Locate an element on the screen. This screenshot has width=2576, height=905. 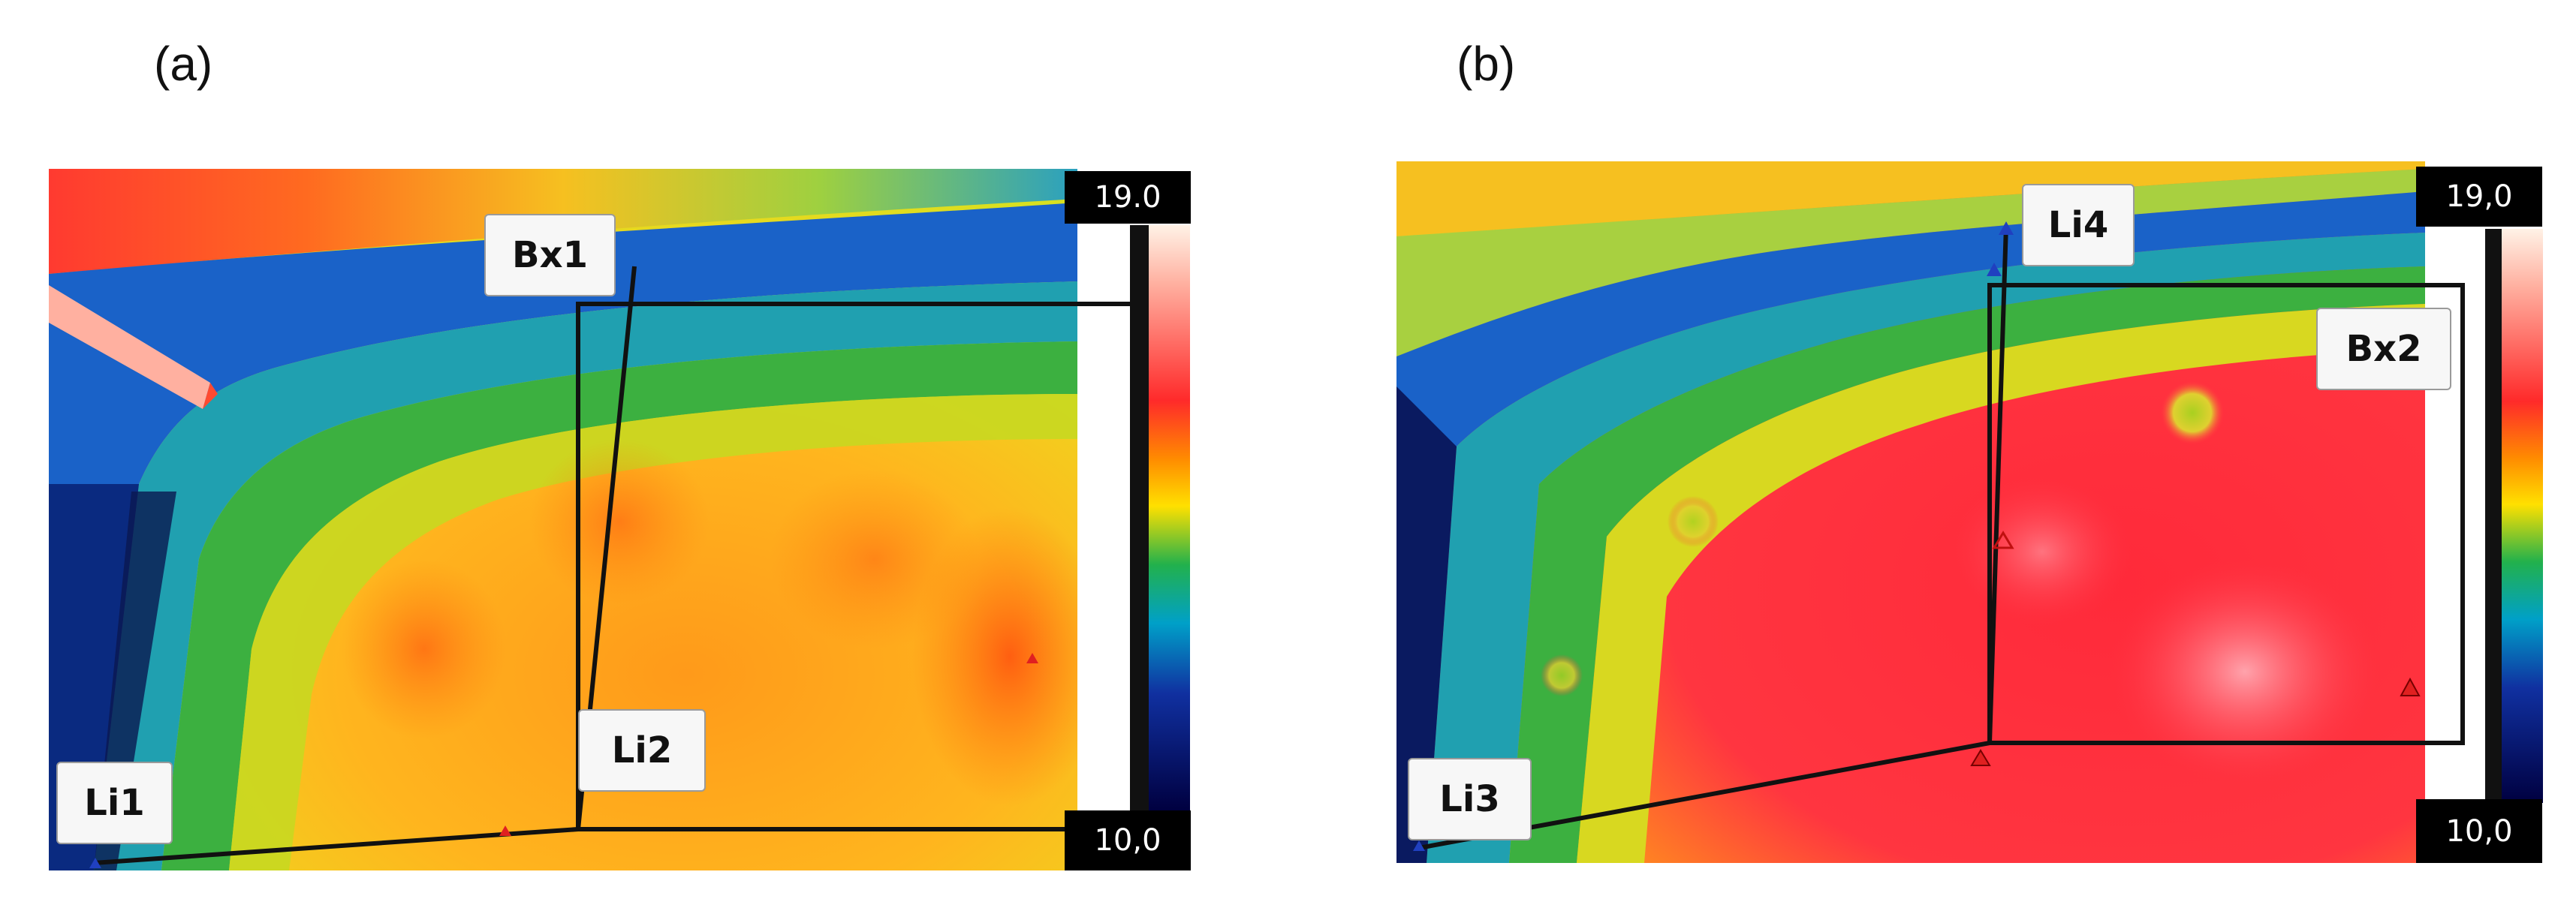
scale-gradient-a is located at coordinates (1169, 517).